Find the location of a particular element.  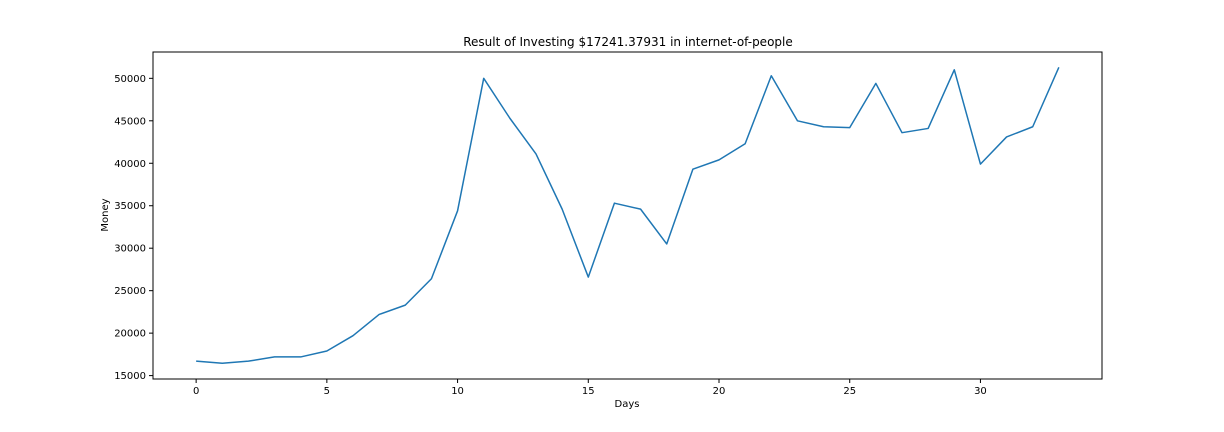

y-tick-label: 20000 is located at coordinates (130, 334).